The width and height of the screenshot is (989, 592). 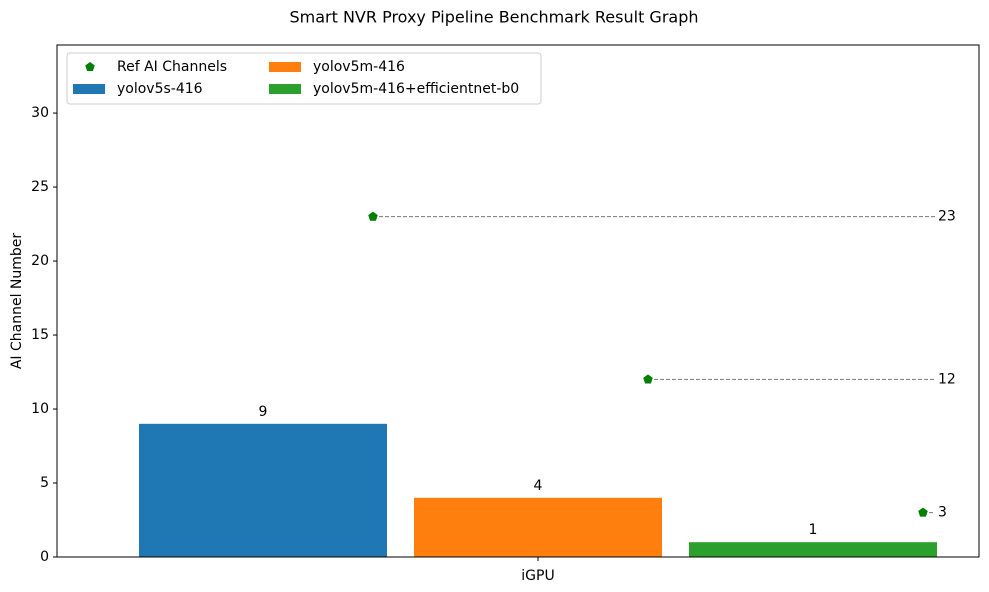 What do you see at coordinates (263, 412) in the screenshot?
I see `bar-value-label: 9` at bounding box center [263, 412].